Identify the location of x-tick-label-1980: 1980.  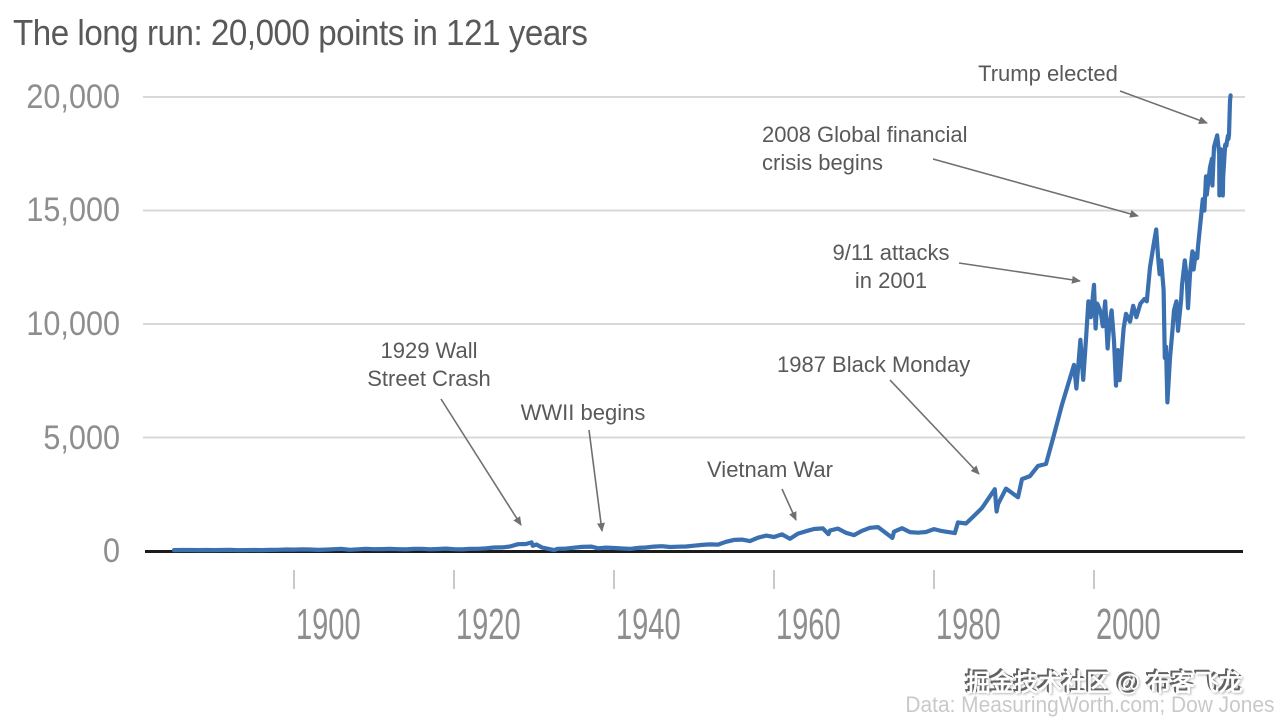
(968, 624).